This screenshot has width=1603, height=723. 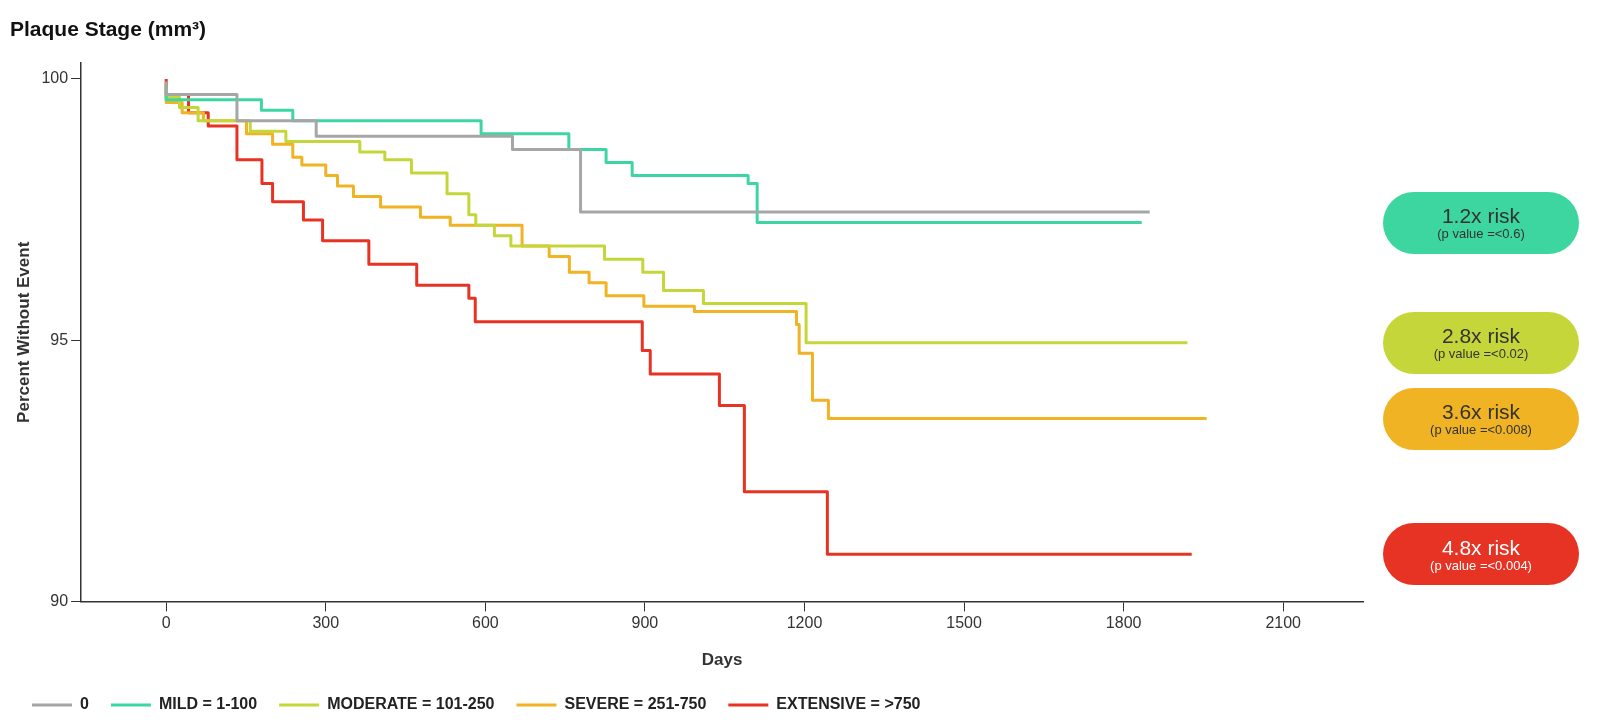 What do you see at coordinates (55, 78) in the screenshot?
I see `y-tick-label: 100` at bounding box center [55, 78].